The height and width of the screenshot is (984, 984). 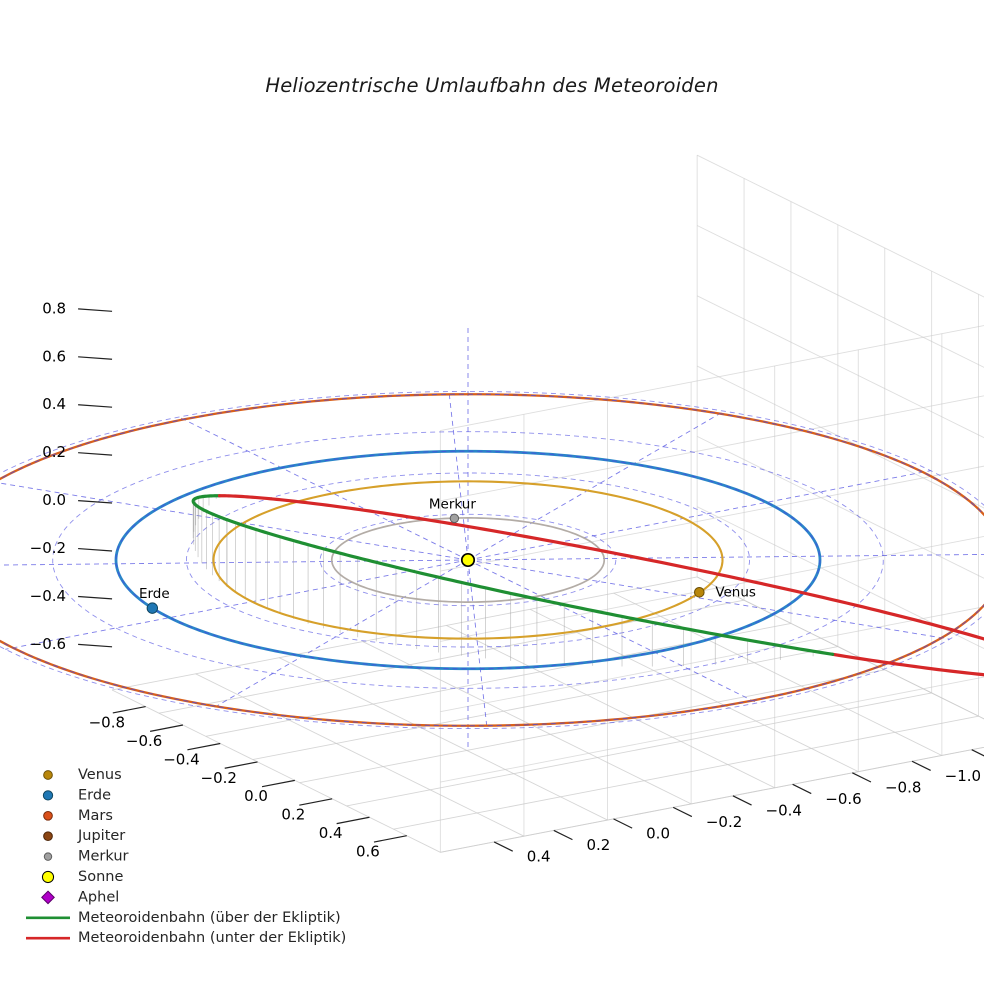 What do you see at coordinates (101, 836) in the screenshot?
I see `legend-label: Jupiter` at bounding box center [101, 836].